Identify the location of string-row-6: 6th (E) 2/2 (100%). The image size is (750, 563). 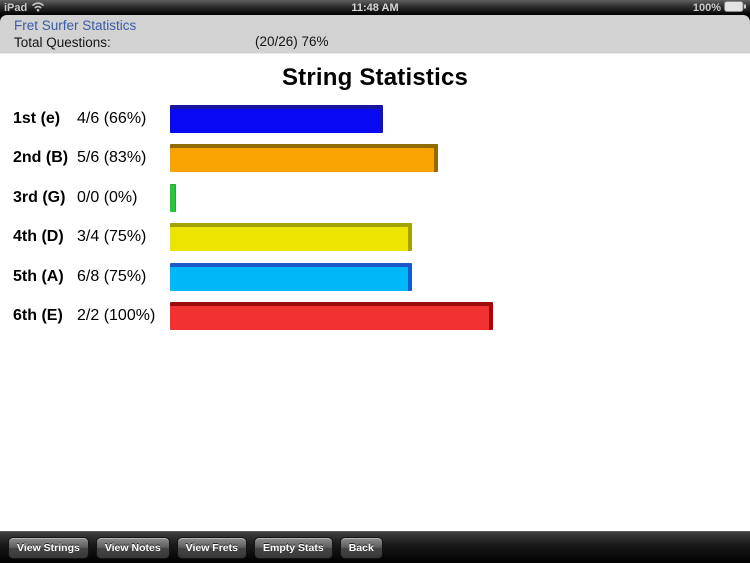
(375, 317).